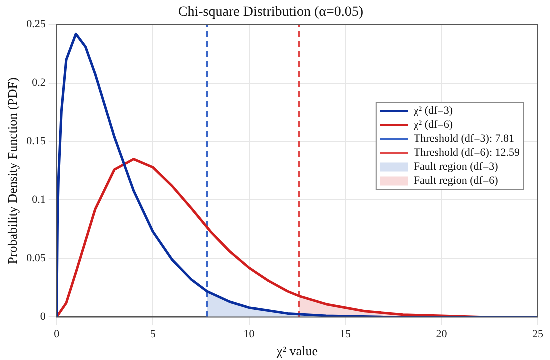 Image resolution: width=550 pixels, height=360 pixels. What do you see at coordinates (43, 317) in the screenshot?
I see `y-tick-label: 0` at bounding box center [43, 317].